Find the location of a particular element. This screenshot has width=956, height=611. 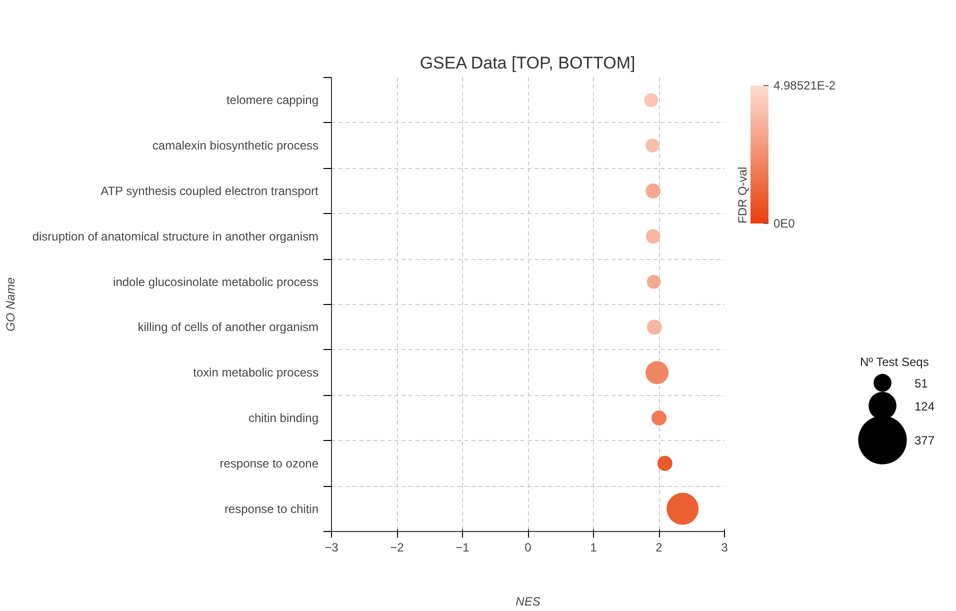

legend-label: 377 is located at coordinates (924, 441).